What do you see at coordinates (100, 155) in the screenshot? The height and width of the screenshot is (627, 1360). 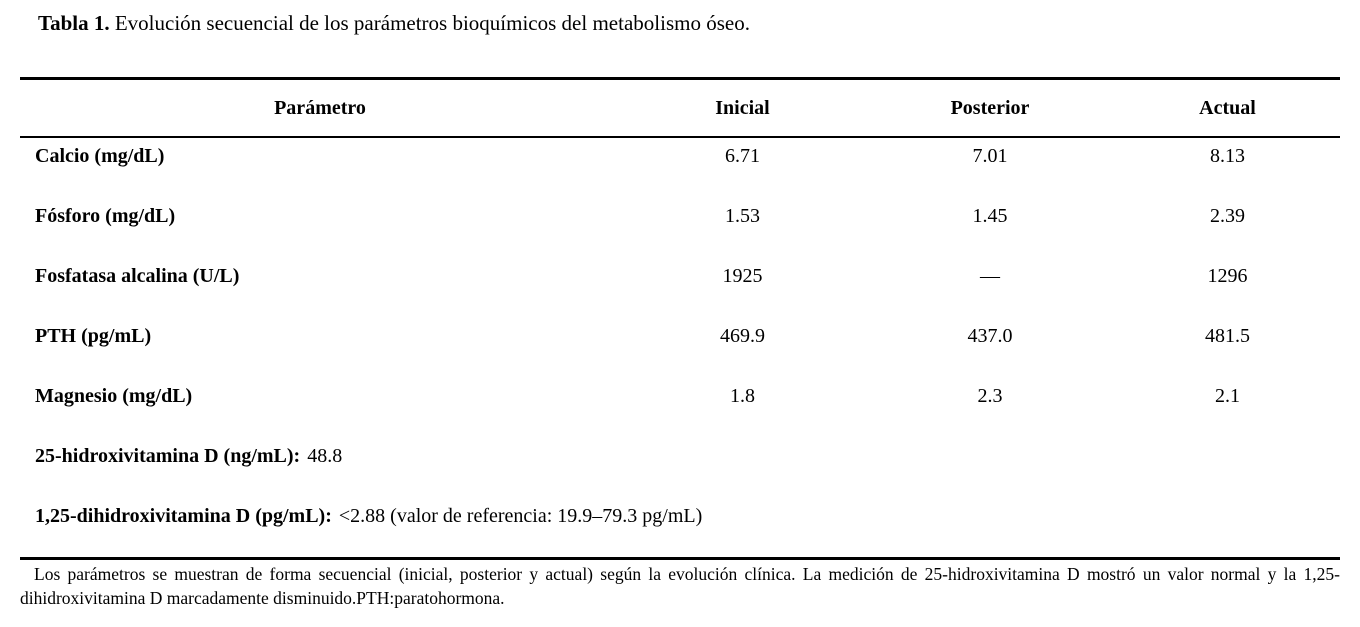 I see `parameter-label: Calcio (mg/dL)` at bounding box center [100, 155].